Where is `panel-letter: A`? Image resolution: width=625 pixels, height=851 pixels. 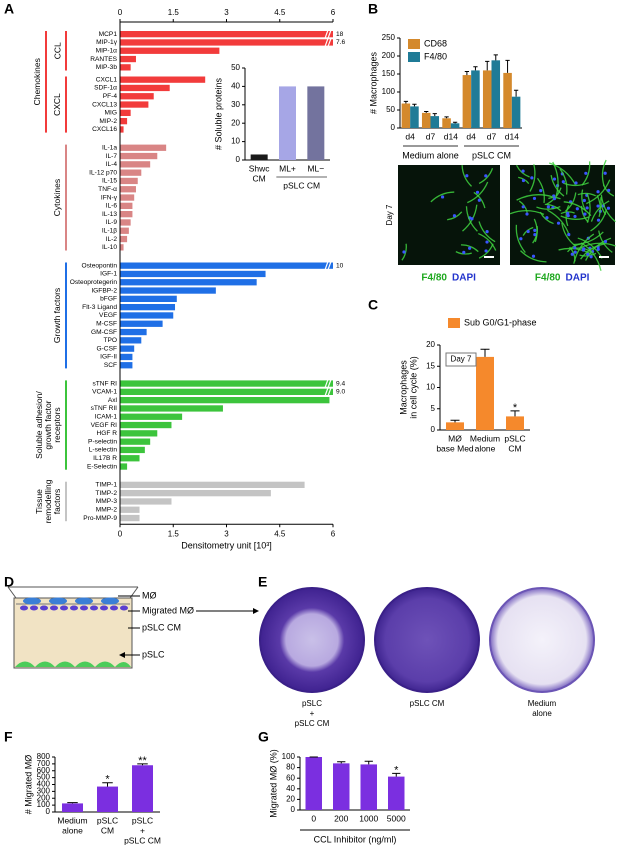
panel-letter: A is located at coordinates (9, 9).